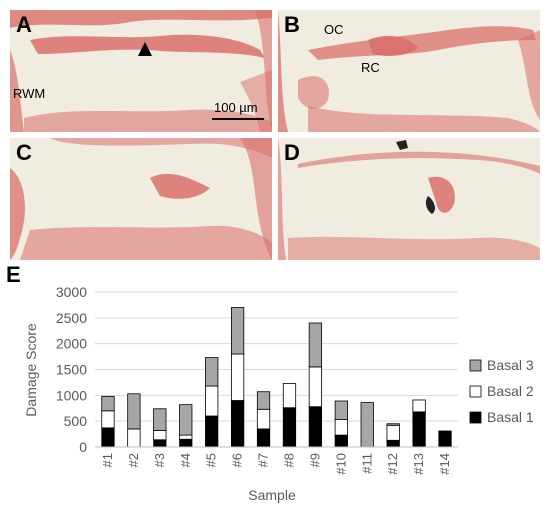 The width and height of the screenshot is (550, 511). What do you see at coordinates (76, 421) in the screenshot?
I see `y-tick-label: 500` at bounding box center [76, 421].